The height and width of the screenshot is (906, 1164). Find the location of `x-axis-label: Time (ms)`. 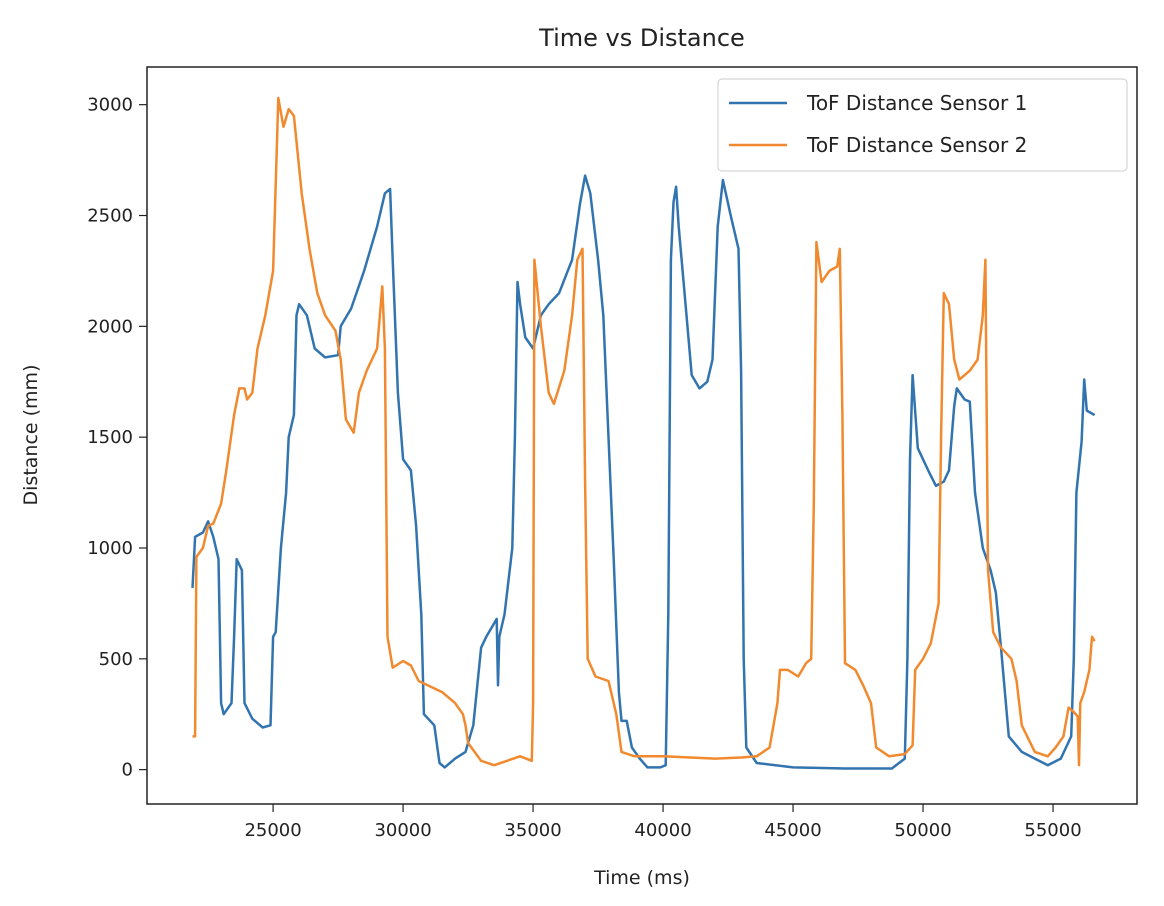

x-axis-label: Time (ms) is located at coordinates (641, 878).